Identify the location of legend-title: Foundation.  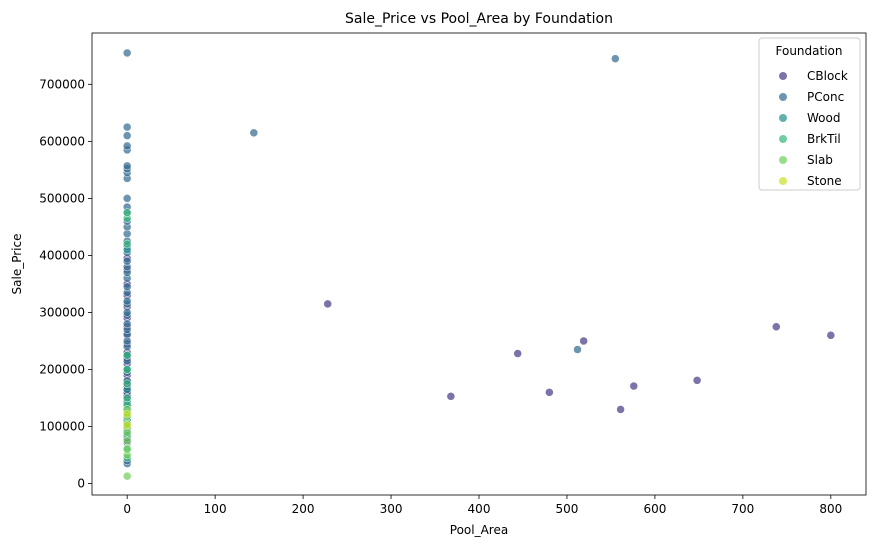
(809, 51).